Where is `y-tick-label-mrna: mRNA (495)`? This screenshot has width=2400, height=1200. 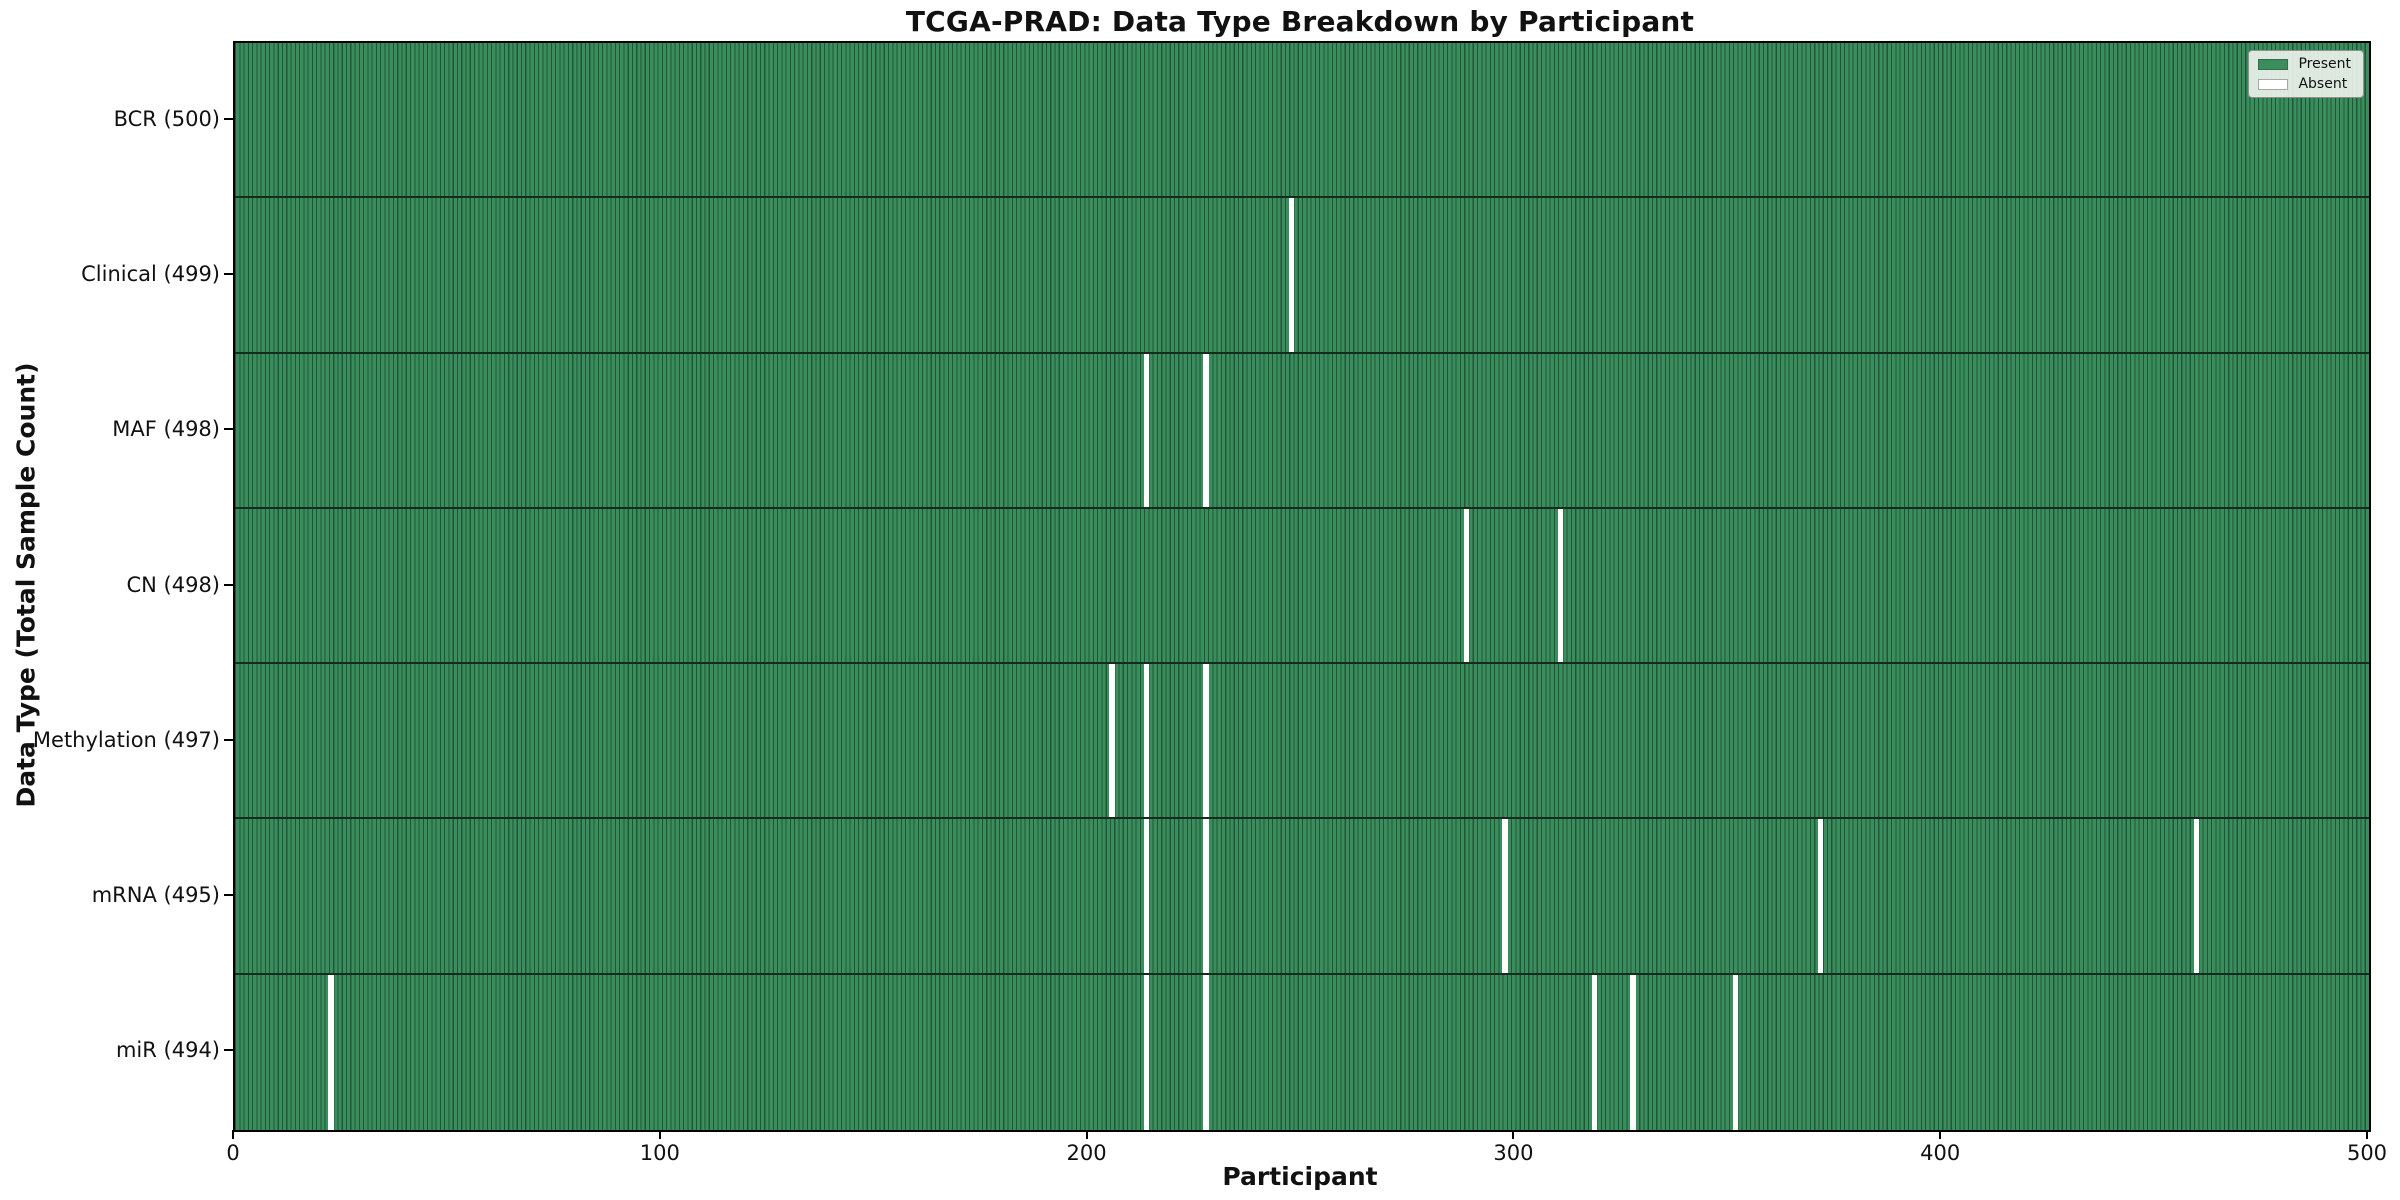 y-tick-label-mrna: mRNA (495) is located at coordinates (155, 895).